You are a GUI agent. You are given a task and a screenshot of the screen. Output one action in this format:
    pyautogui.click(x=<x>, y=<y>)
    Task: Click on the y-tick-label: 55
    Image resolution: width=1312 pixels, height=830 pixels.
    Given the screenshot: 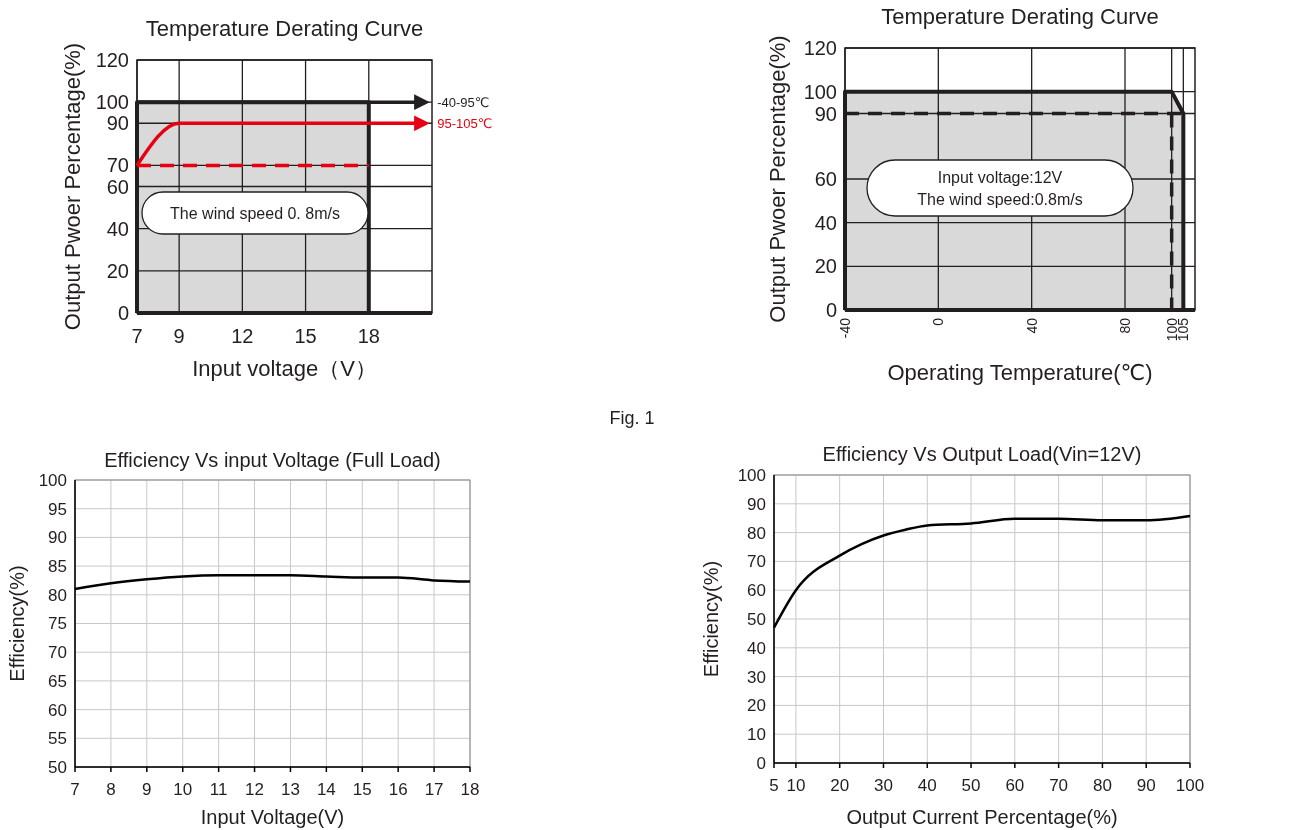 What is the action you would take?
    pyautogui.click(x=57, y=739)
    